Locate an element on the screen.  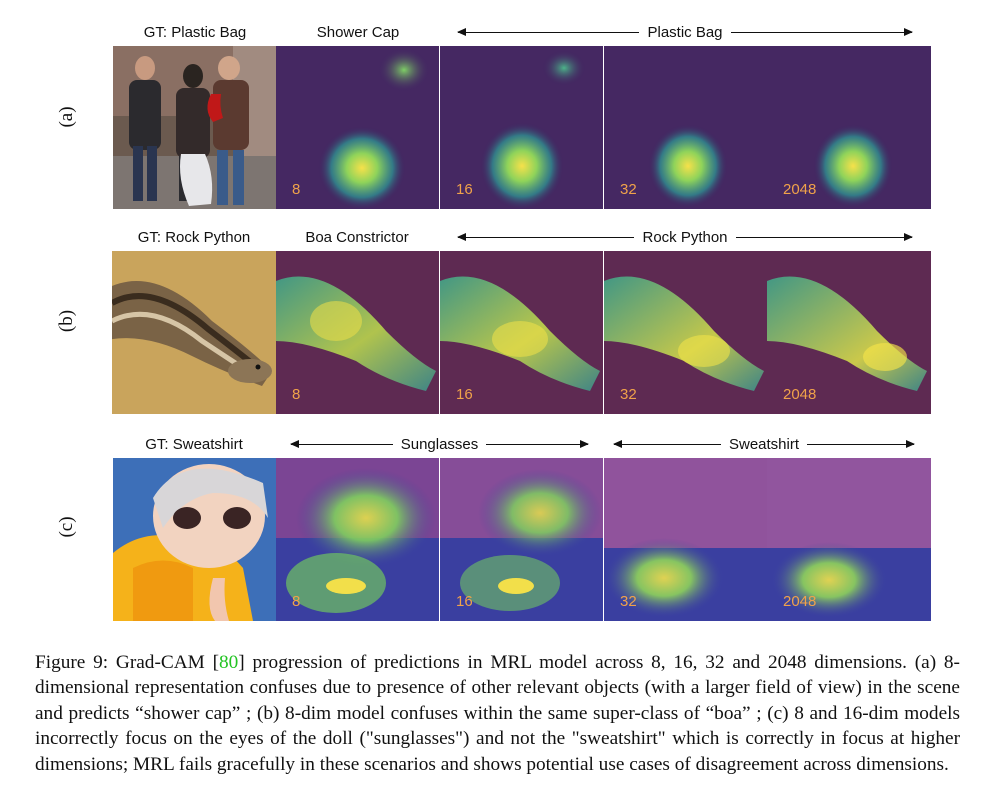
heatmap-b-32: 32 is located at coordinates (685, 332).